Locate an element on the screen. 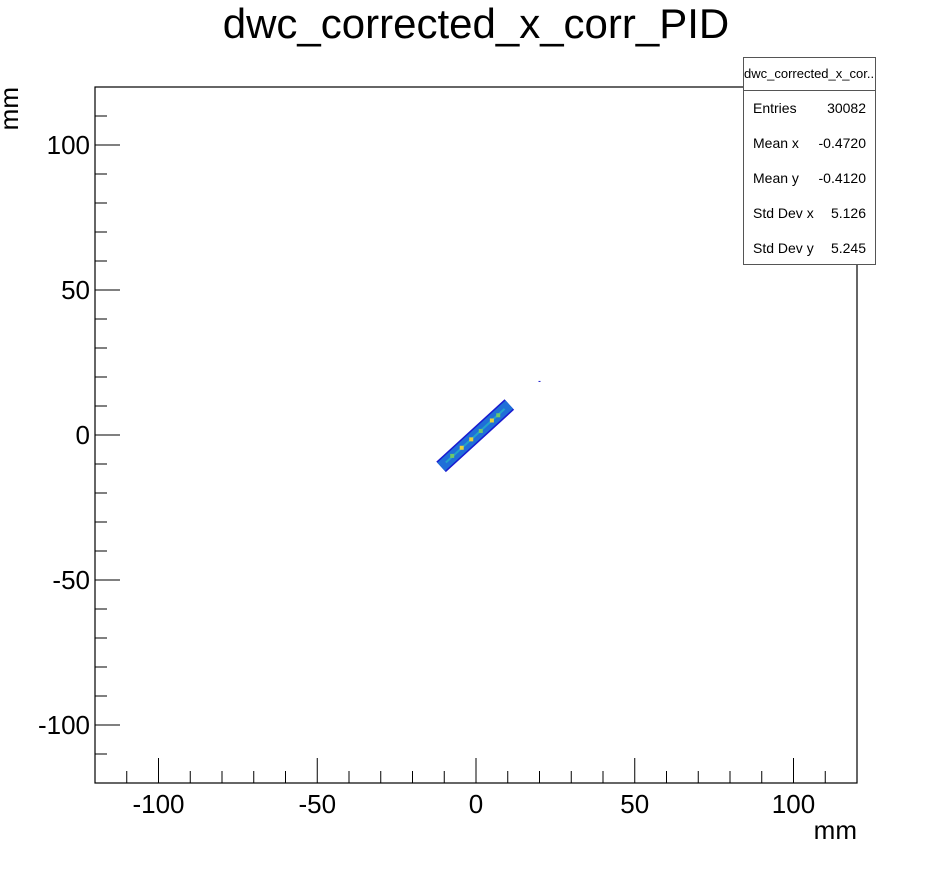 The height and width of the screenshot is (871, 952). stats-row: Std Dev y 5.245 is located at coordinates (809, 248).